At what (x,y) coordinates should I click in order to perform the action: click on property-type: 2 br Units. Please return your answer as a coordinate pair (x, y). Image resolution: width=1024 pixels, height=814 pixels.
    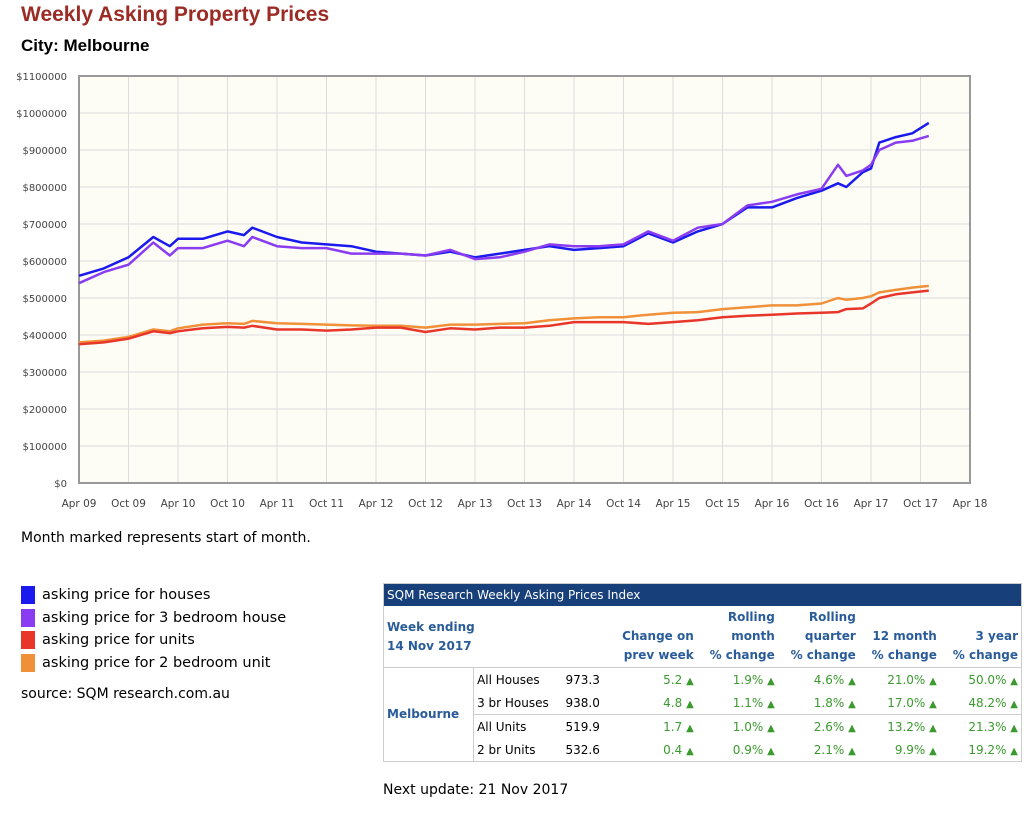
    Looking at the image, I should click on (506, 749).